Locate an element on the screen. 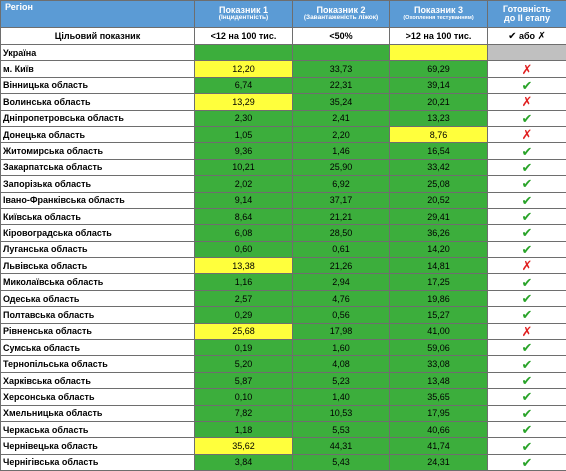  header-readiness: Готовність до ІІ етапу is located at coordinates (526, 14).